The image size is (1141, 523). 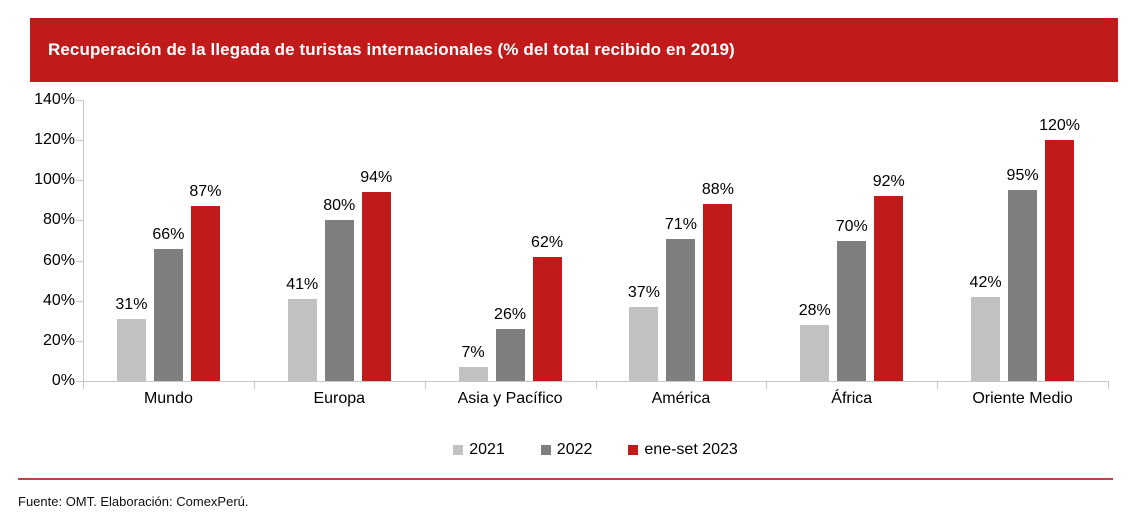 What do you see at coordinates (1022, 176) in the screenshot?
I see `bar-value-label: 95%` at bounding box center [1022, 176].